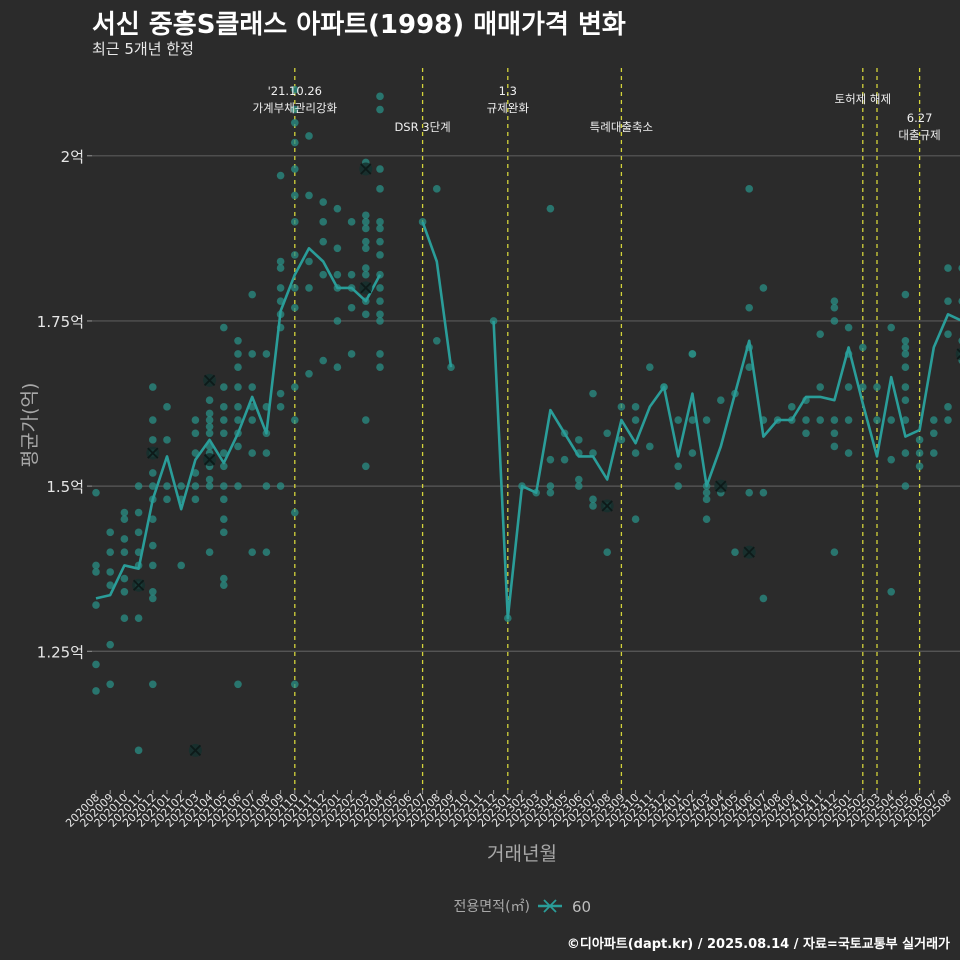  Describe the element at coordinates (523, 907) in the screenshot. I see `legend: 전용면적(㎡) 60` at that location.